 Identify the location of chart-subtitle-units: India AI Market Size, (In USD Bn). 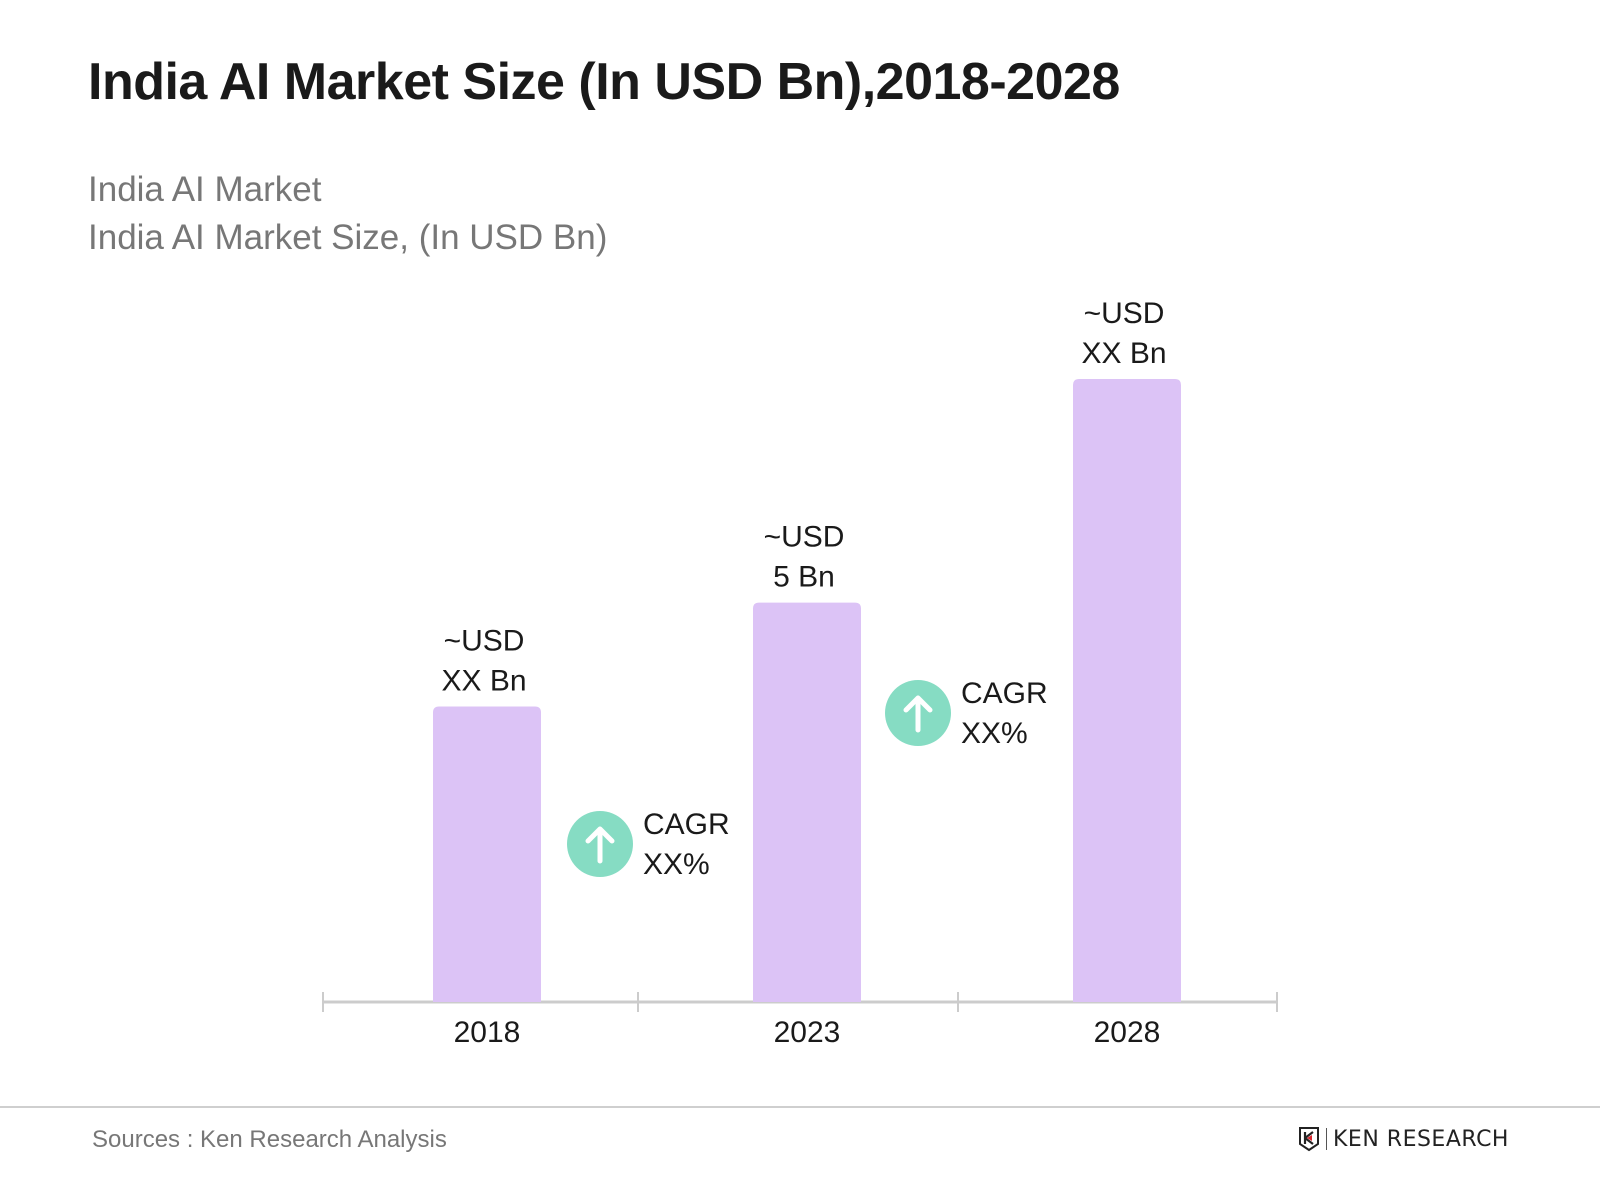
(348, 237).